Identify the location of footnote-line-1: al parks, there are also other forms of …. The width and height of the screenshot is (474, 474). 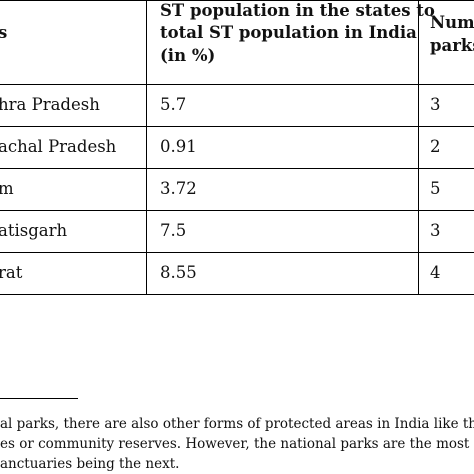
(237, 424).